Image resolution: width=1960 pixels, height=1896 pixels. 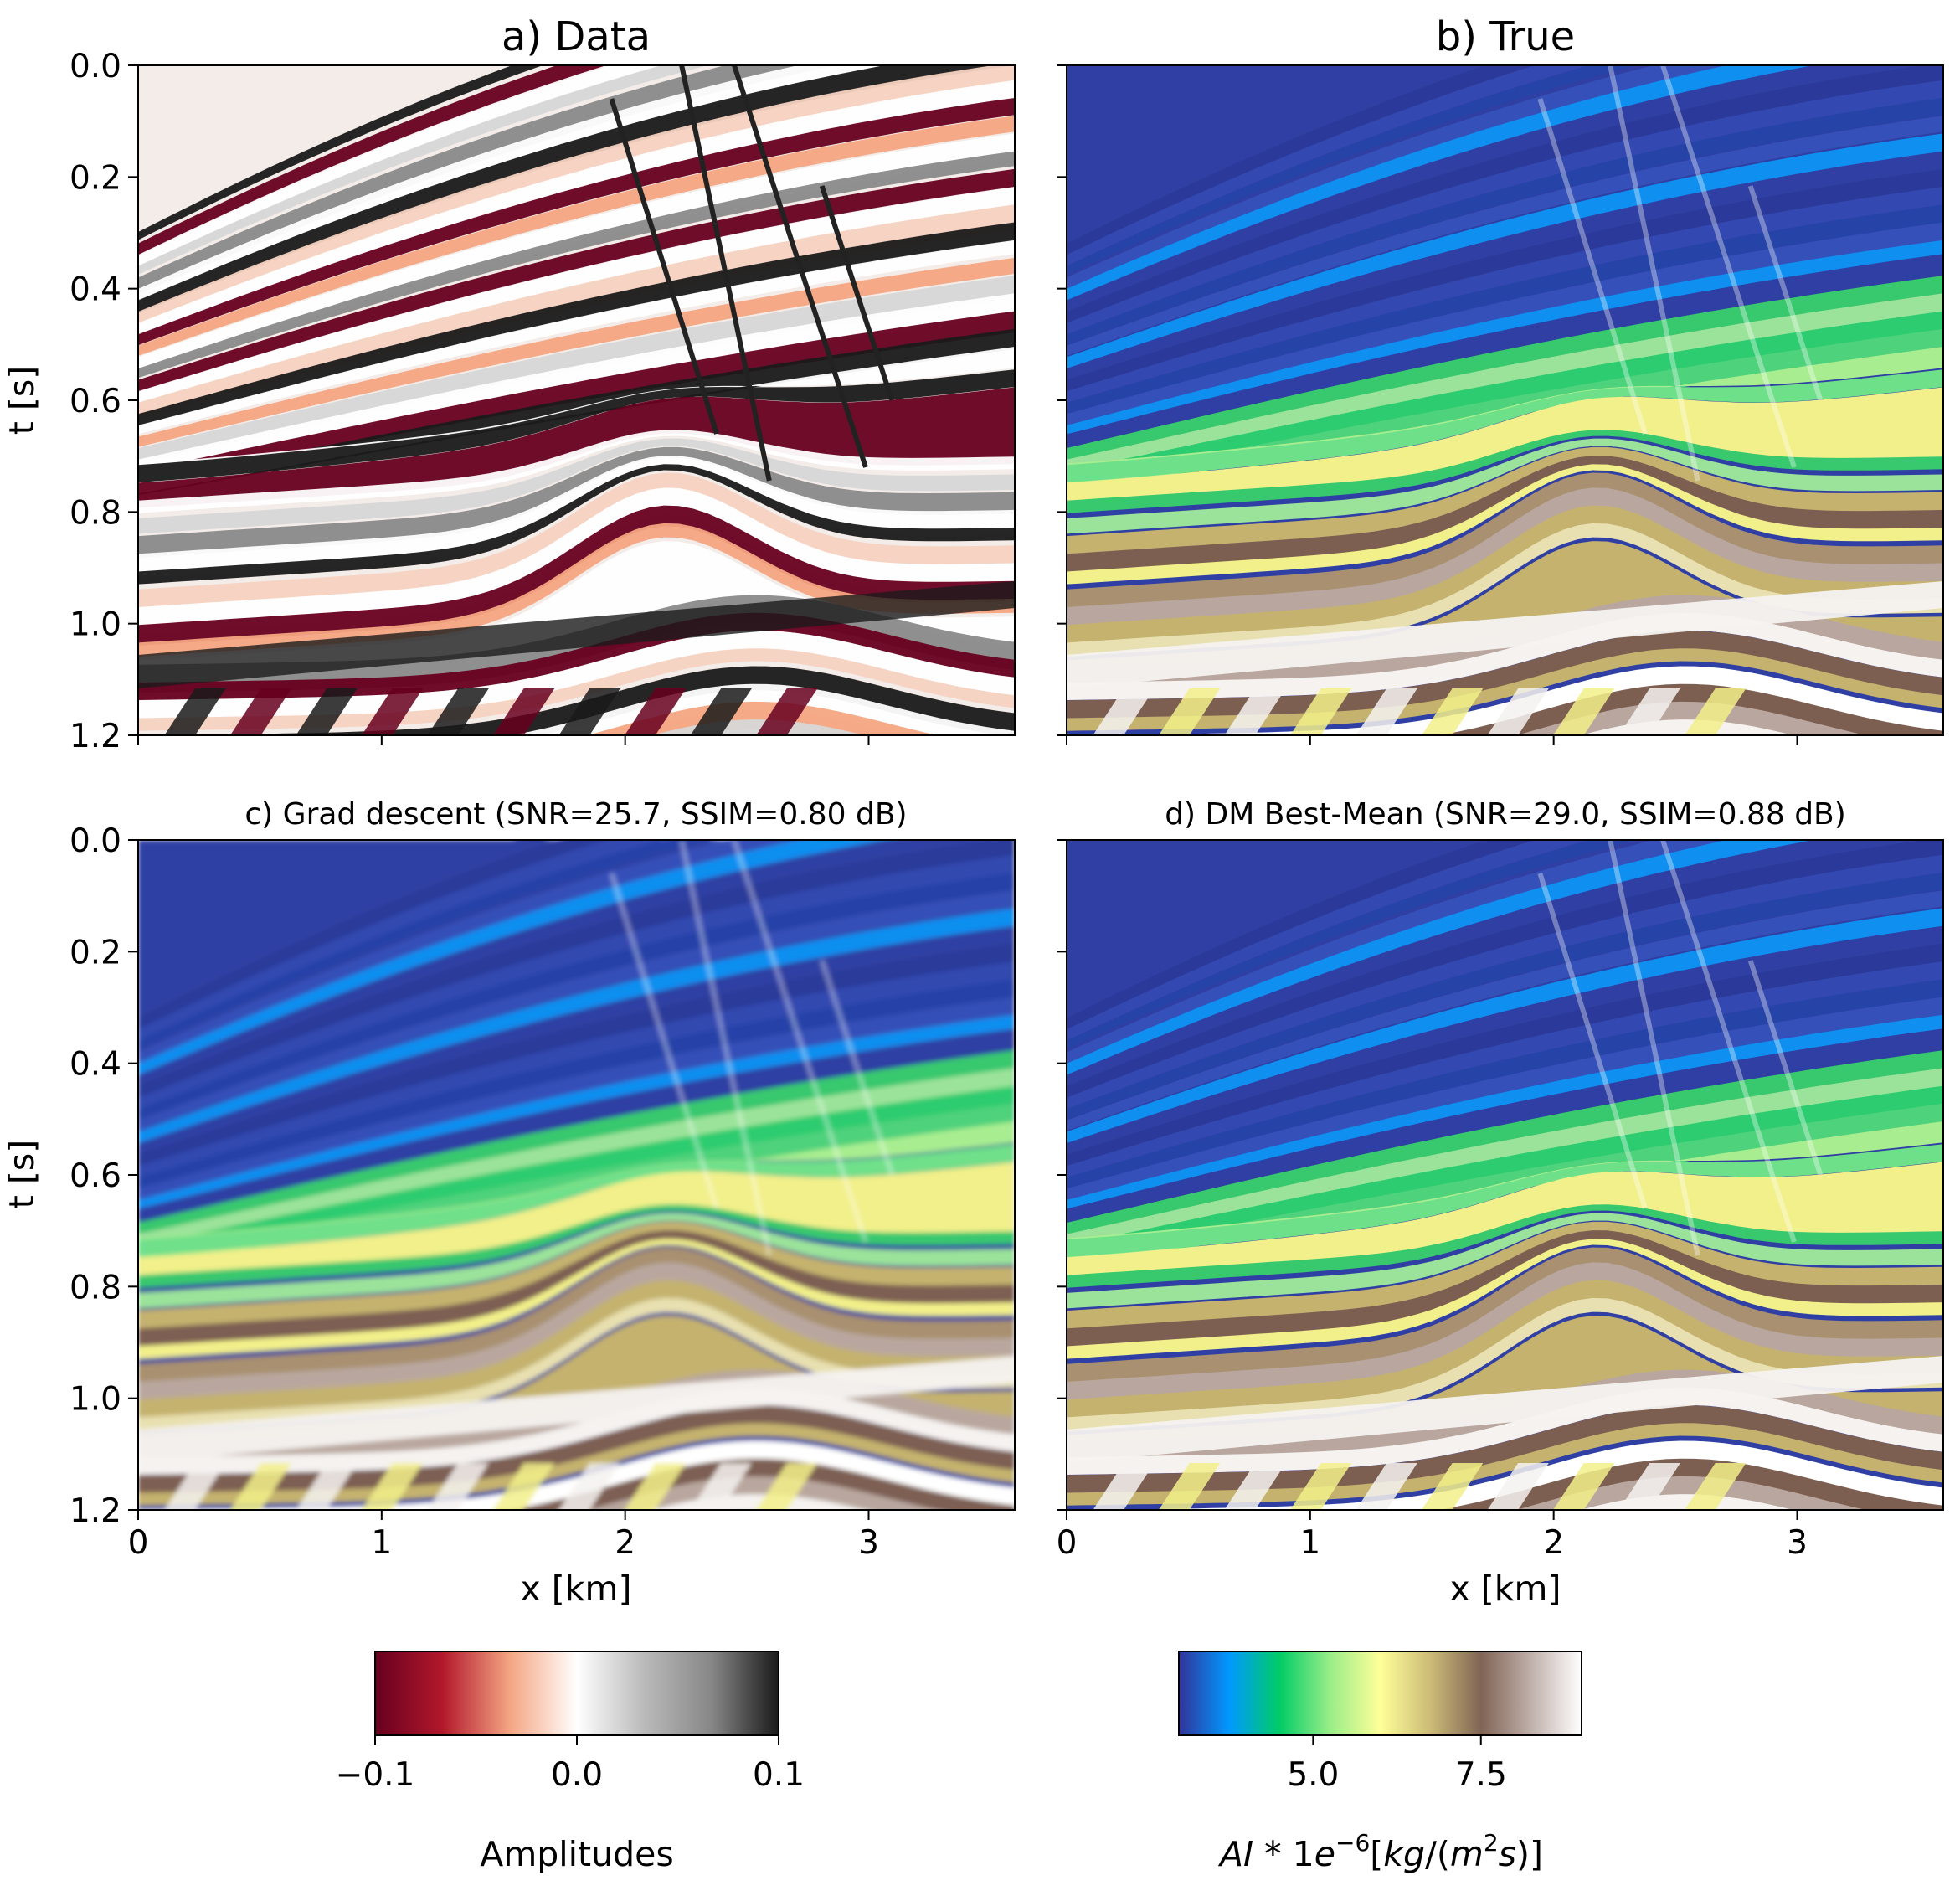 I want to click on panel-b-title: b) True, so click(x=1505, y=36).